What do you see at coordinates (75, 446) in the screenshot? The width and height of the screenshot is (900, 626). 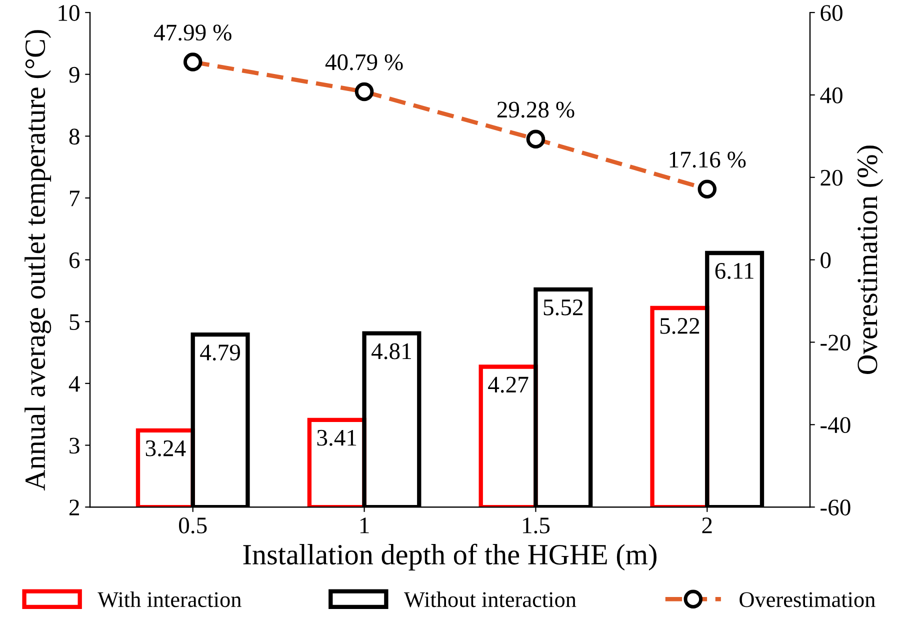 I see `y-tick-label: 3` at bounding box center [75, 446].